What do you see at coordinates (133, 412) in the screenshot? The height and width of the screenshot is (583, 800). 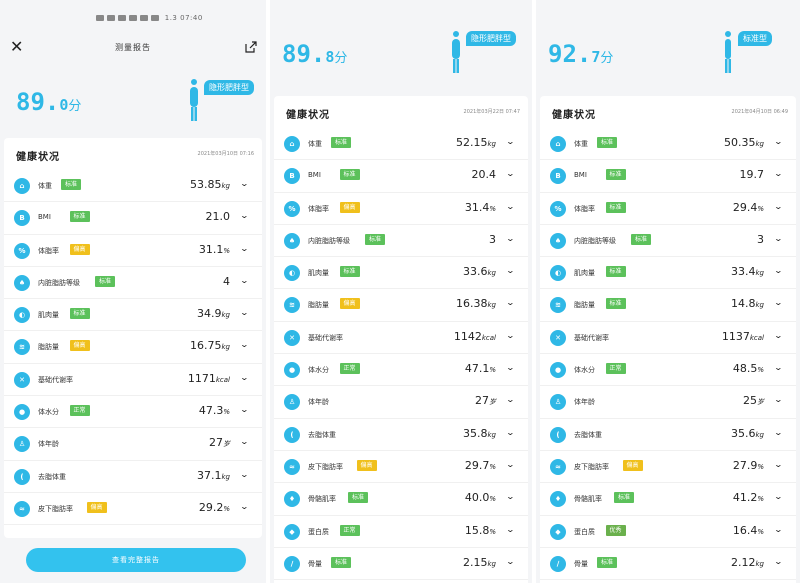 I see `metric-row: ● 体水分 正常 47.3% ⌄` at bounding box center [133, 412].